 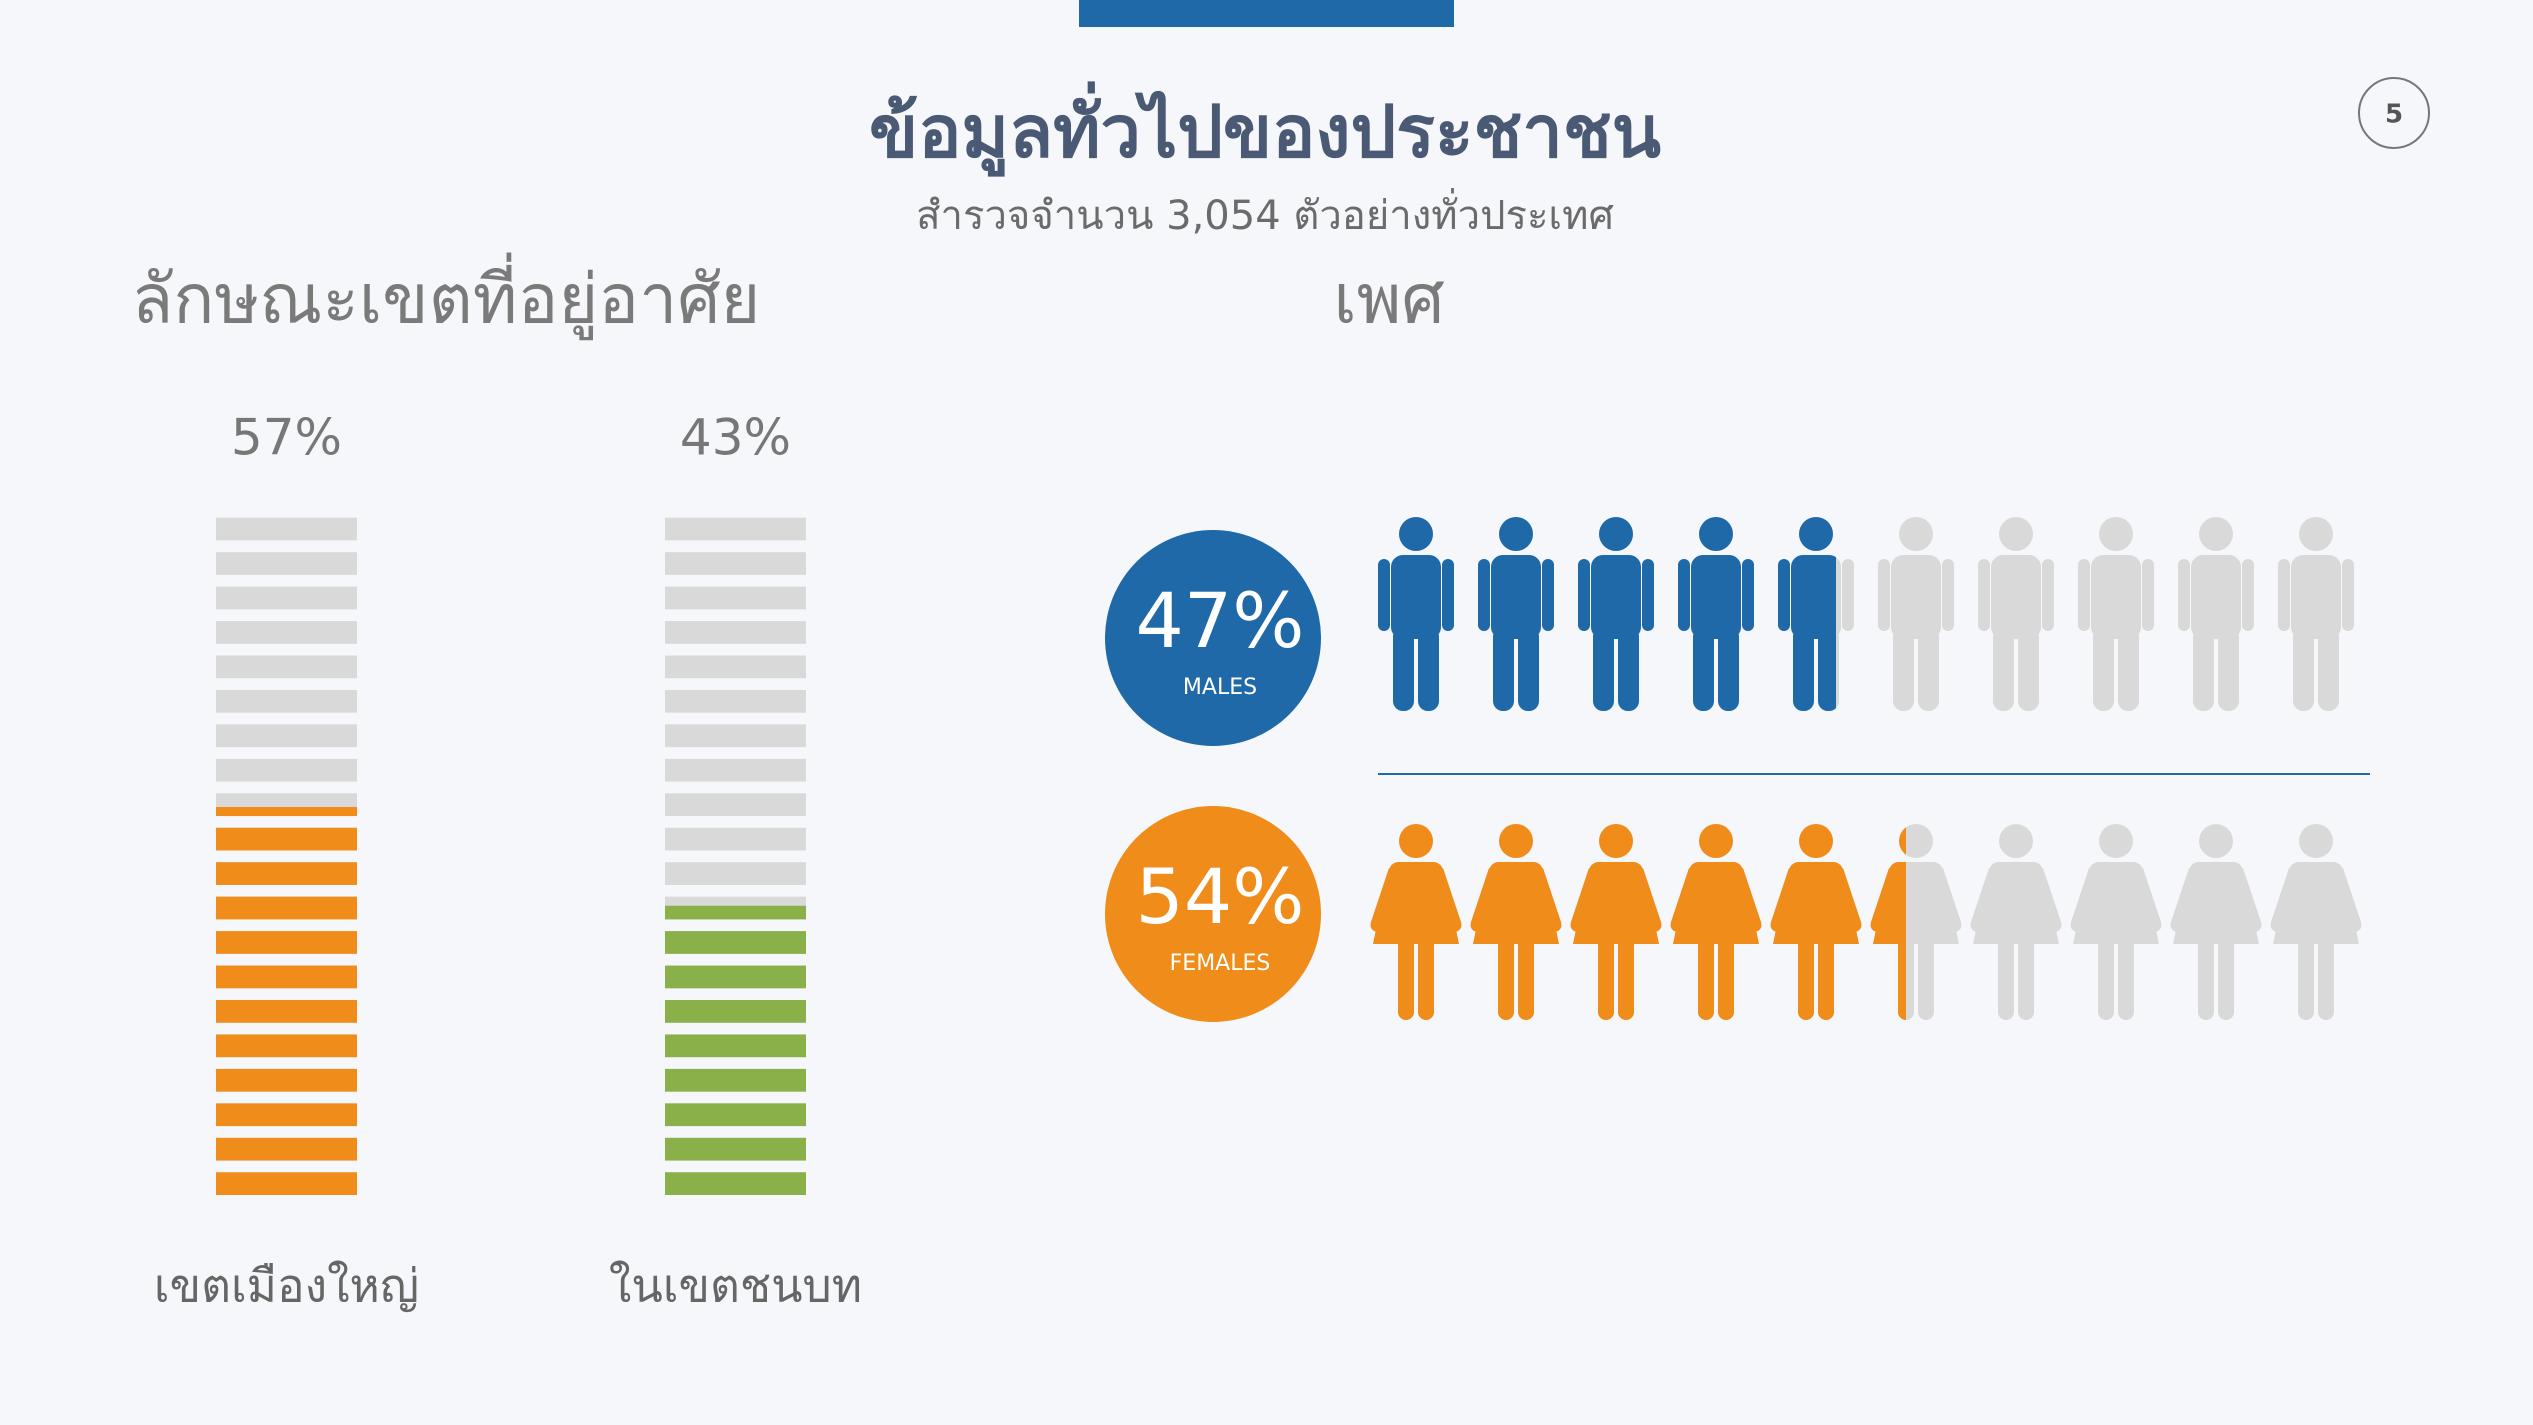 I want to click on category-label: FEMALES, so click(x=1220, y=963).